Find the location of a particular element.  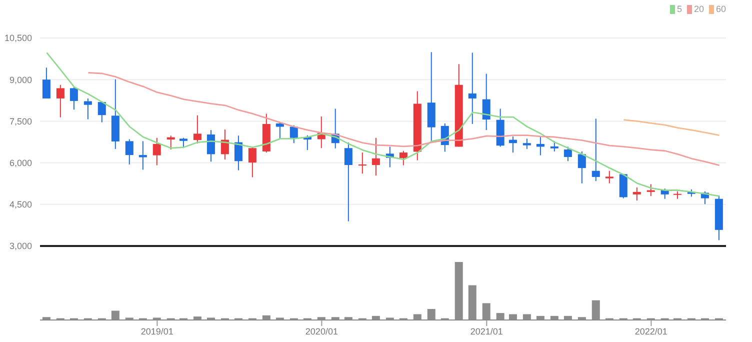

line-series is located at coordinates (671, 127).